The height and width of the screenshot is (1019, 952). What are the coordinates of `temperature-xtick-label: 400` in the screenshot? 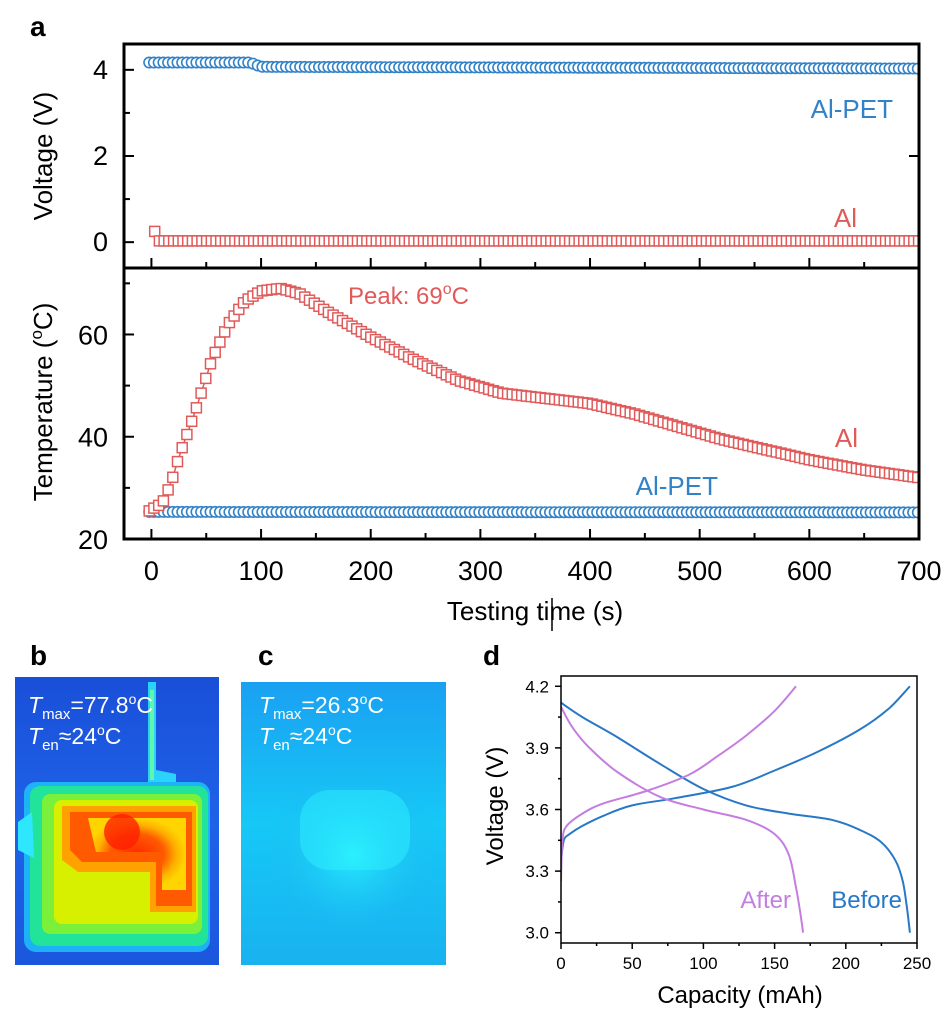 It's located at (590, 571).